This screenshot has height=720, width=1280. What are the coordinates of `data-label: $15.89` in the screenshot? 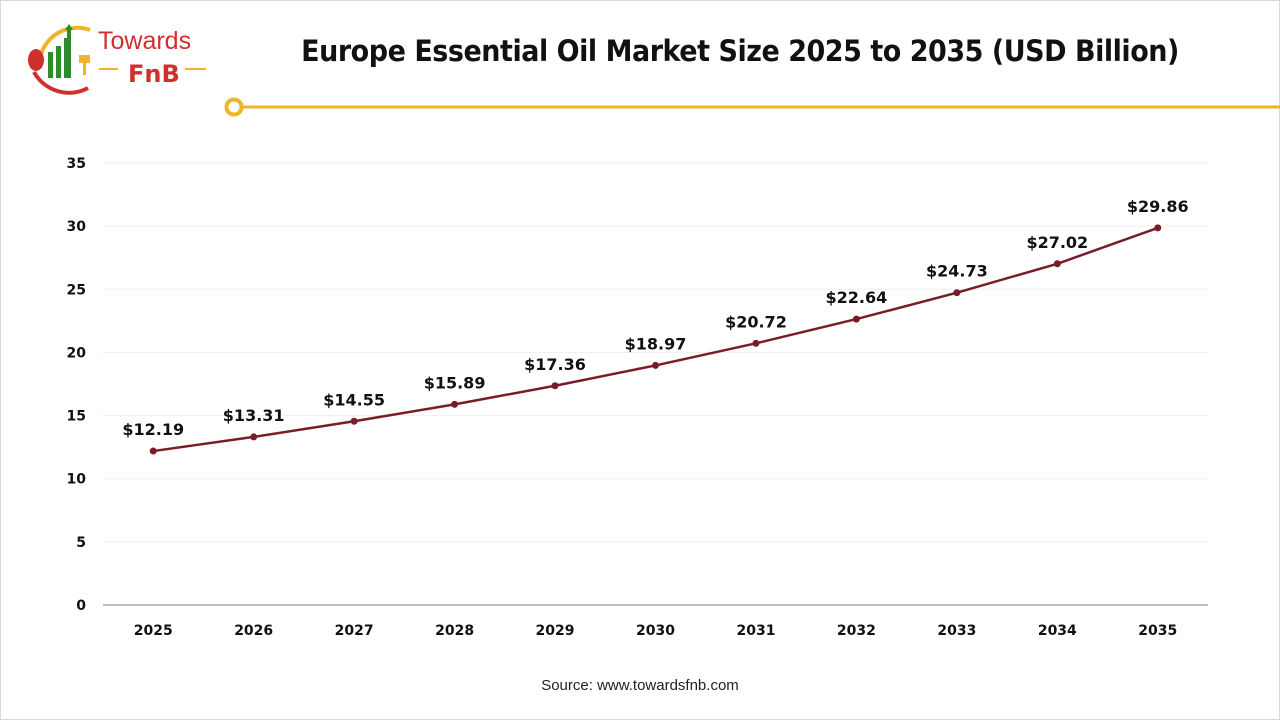 It's located at (455, 382).